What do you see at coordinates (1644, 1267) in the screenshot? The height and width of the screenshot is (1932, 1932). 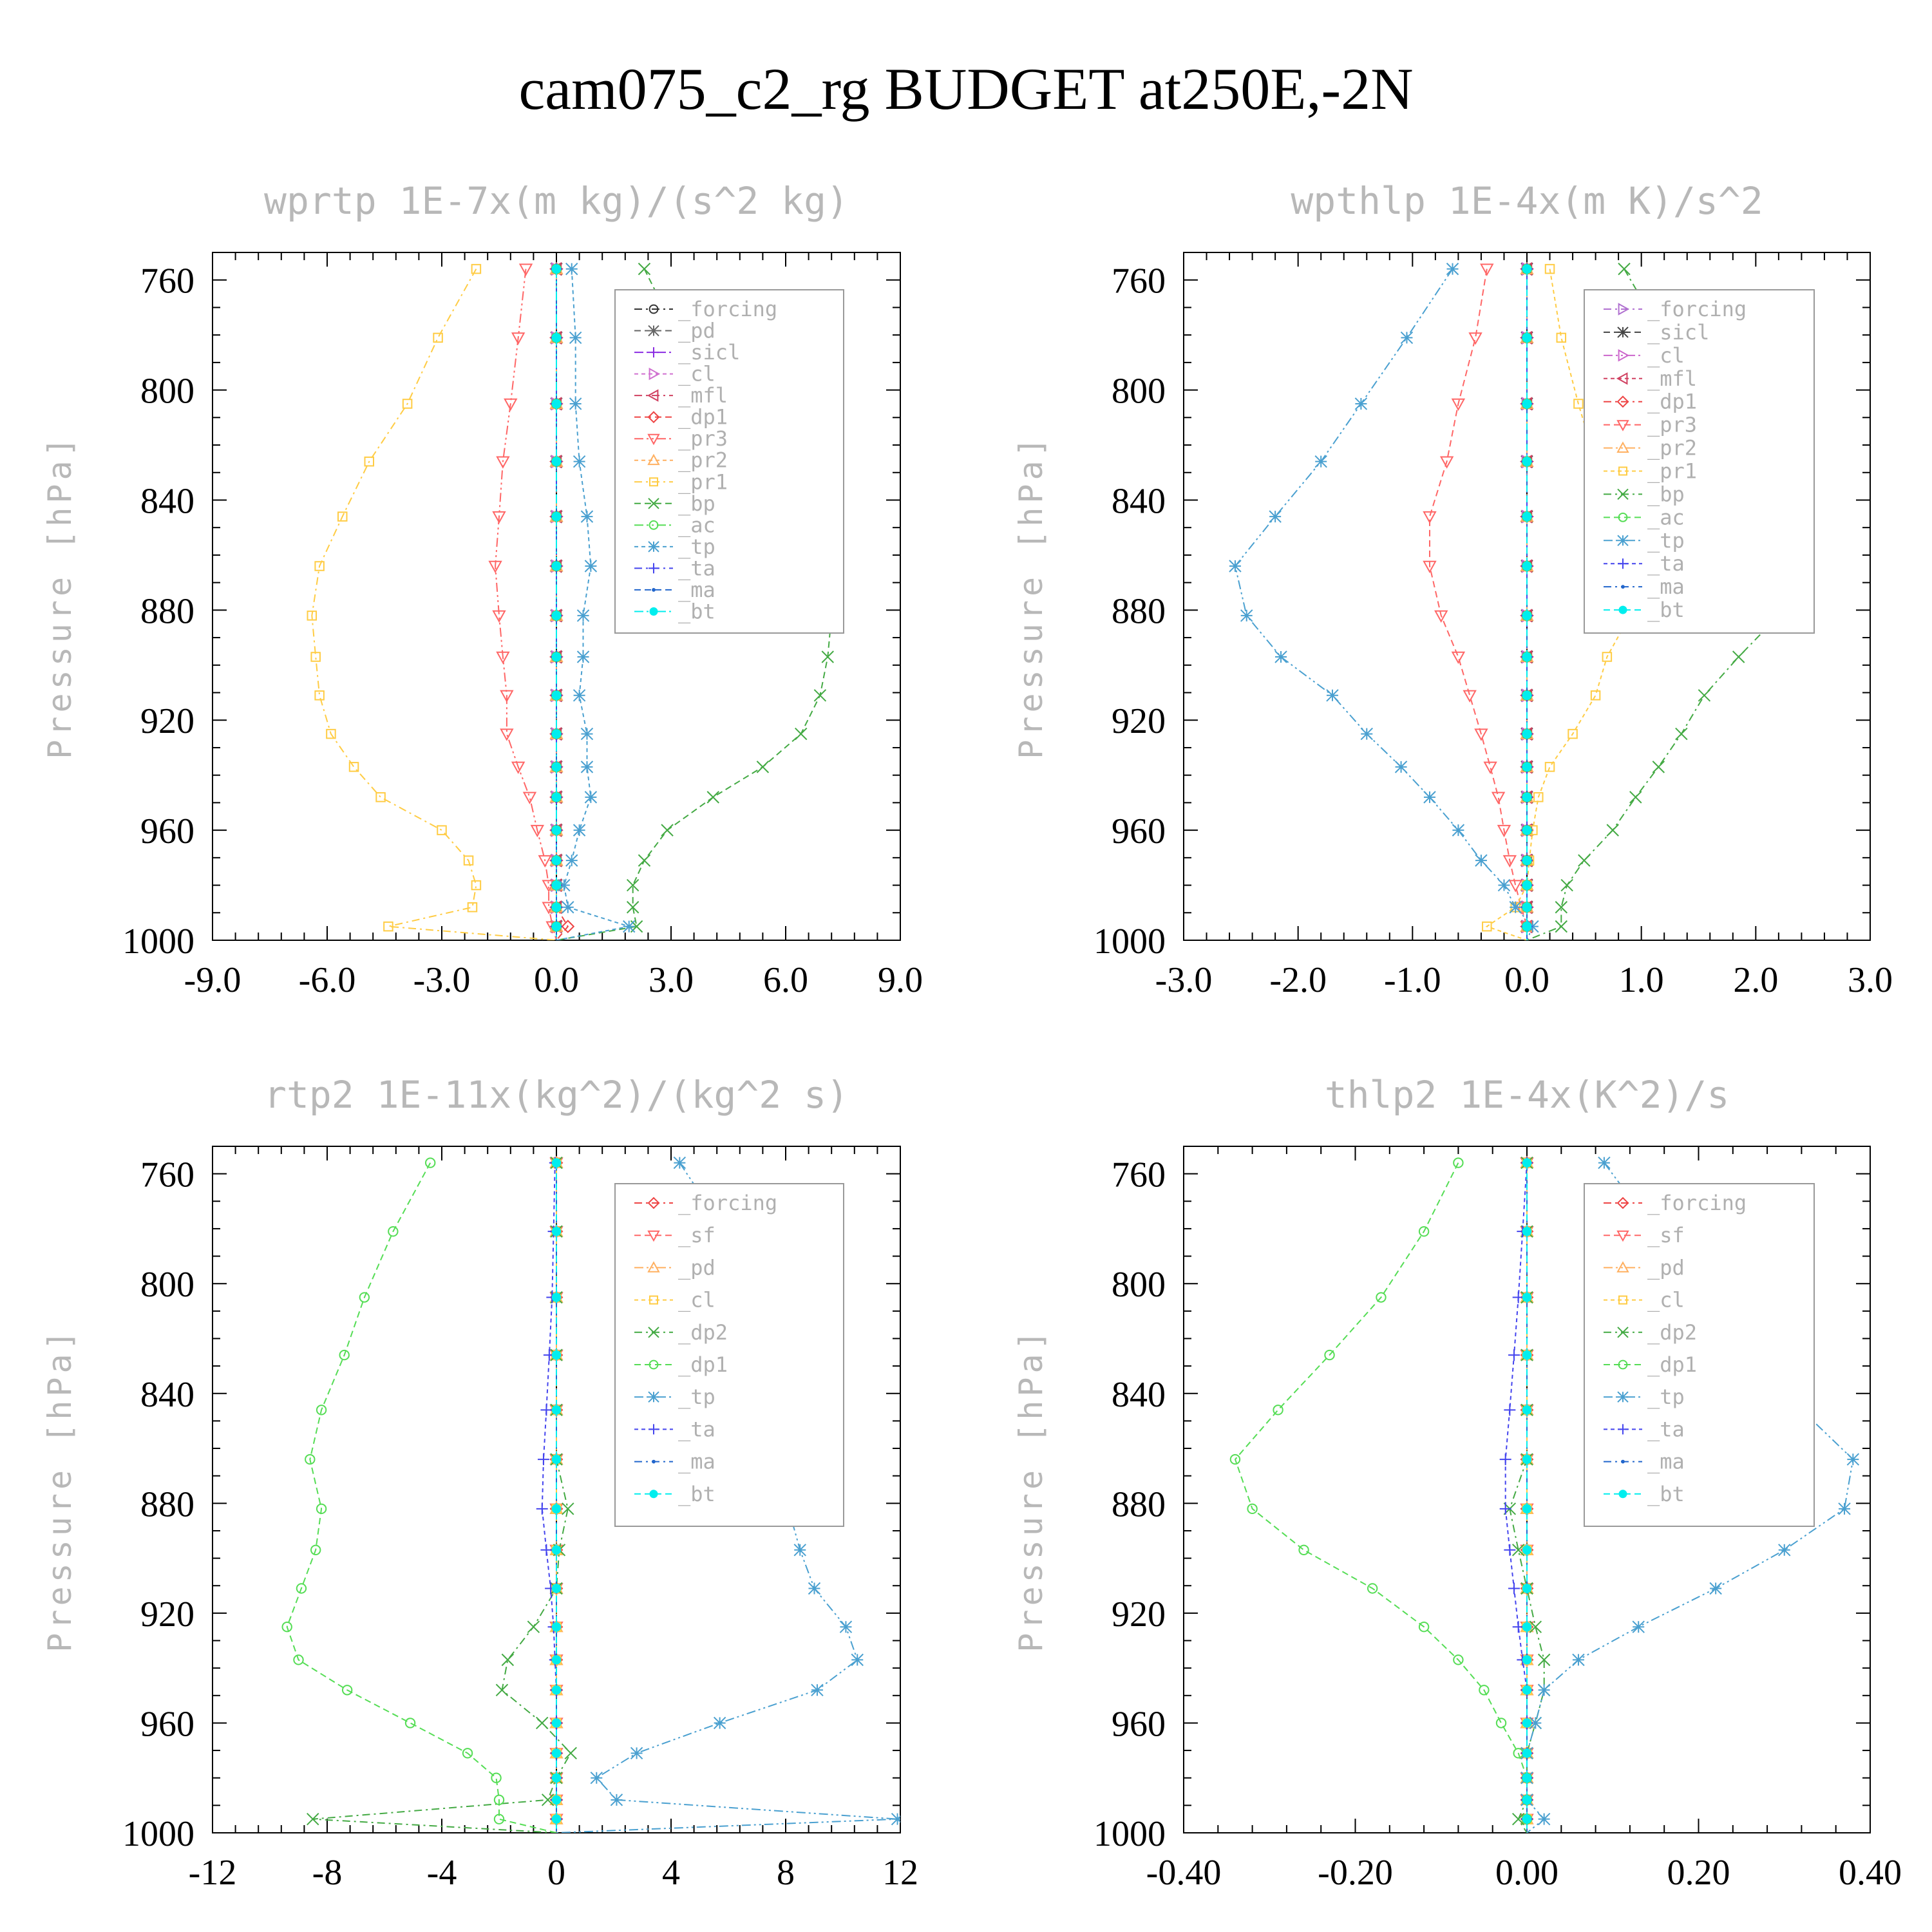 I see `legend-item: _pd` at bounding box center [1644, 1267].